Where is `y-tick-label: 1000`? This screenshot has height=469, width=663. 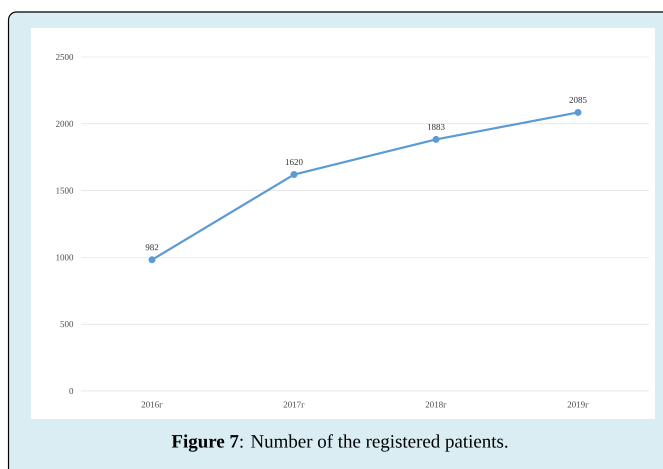
y-tick-label: 1000 is located at coordinates (65, 257).